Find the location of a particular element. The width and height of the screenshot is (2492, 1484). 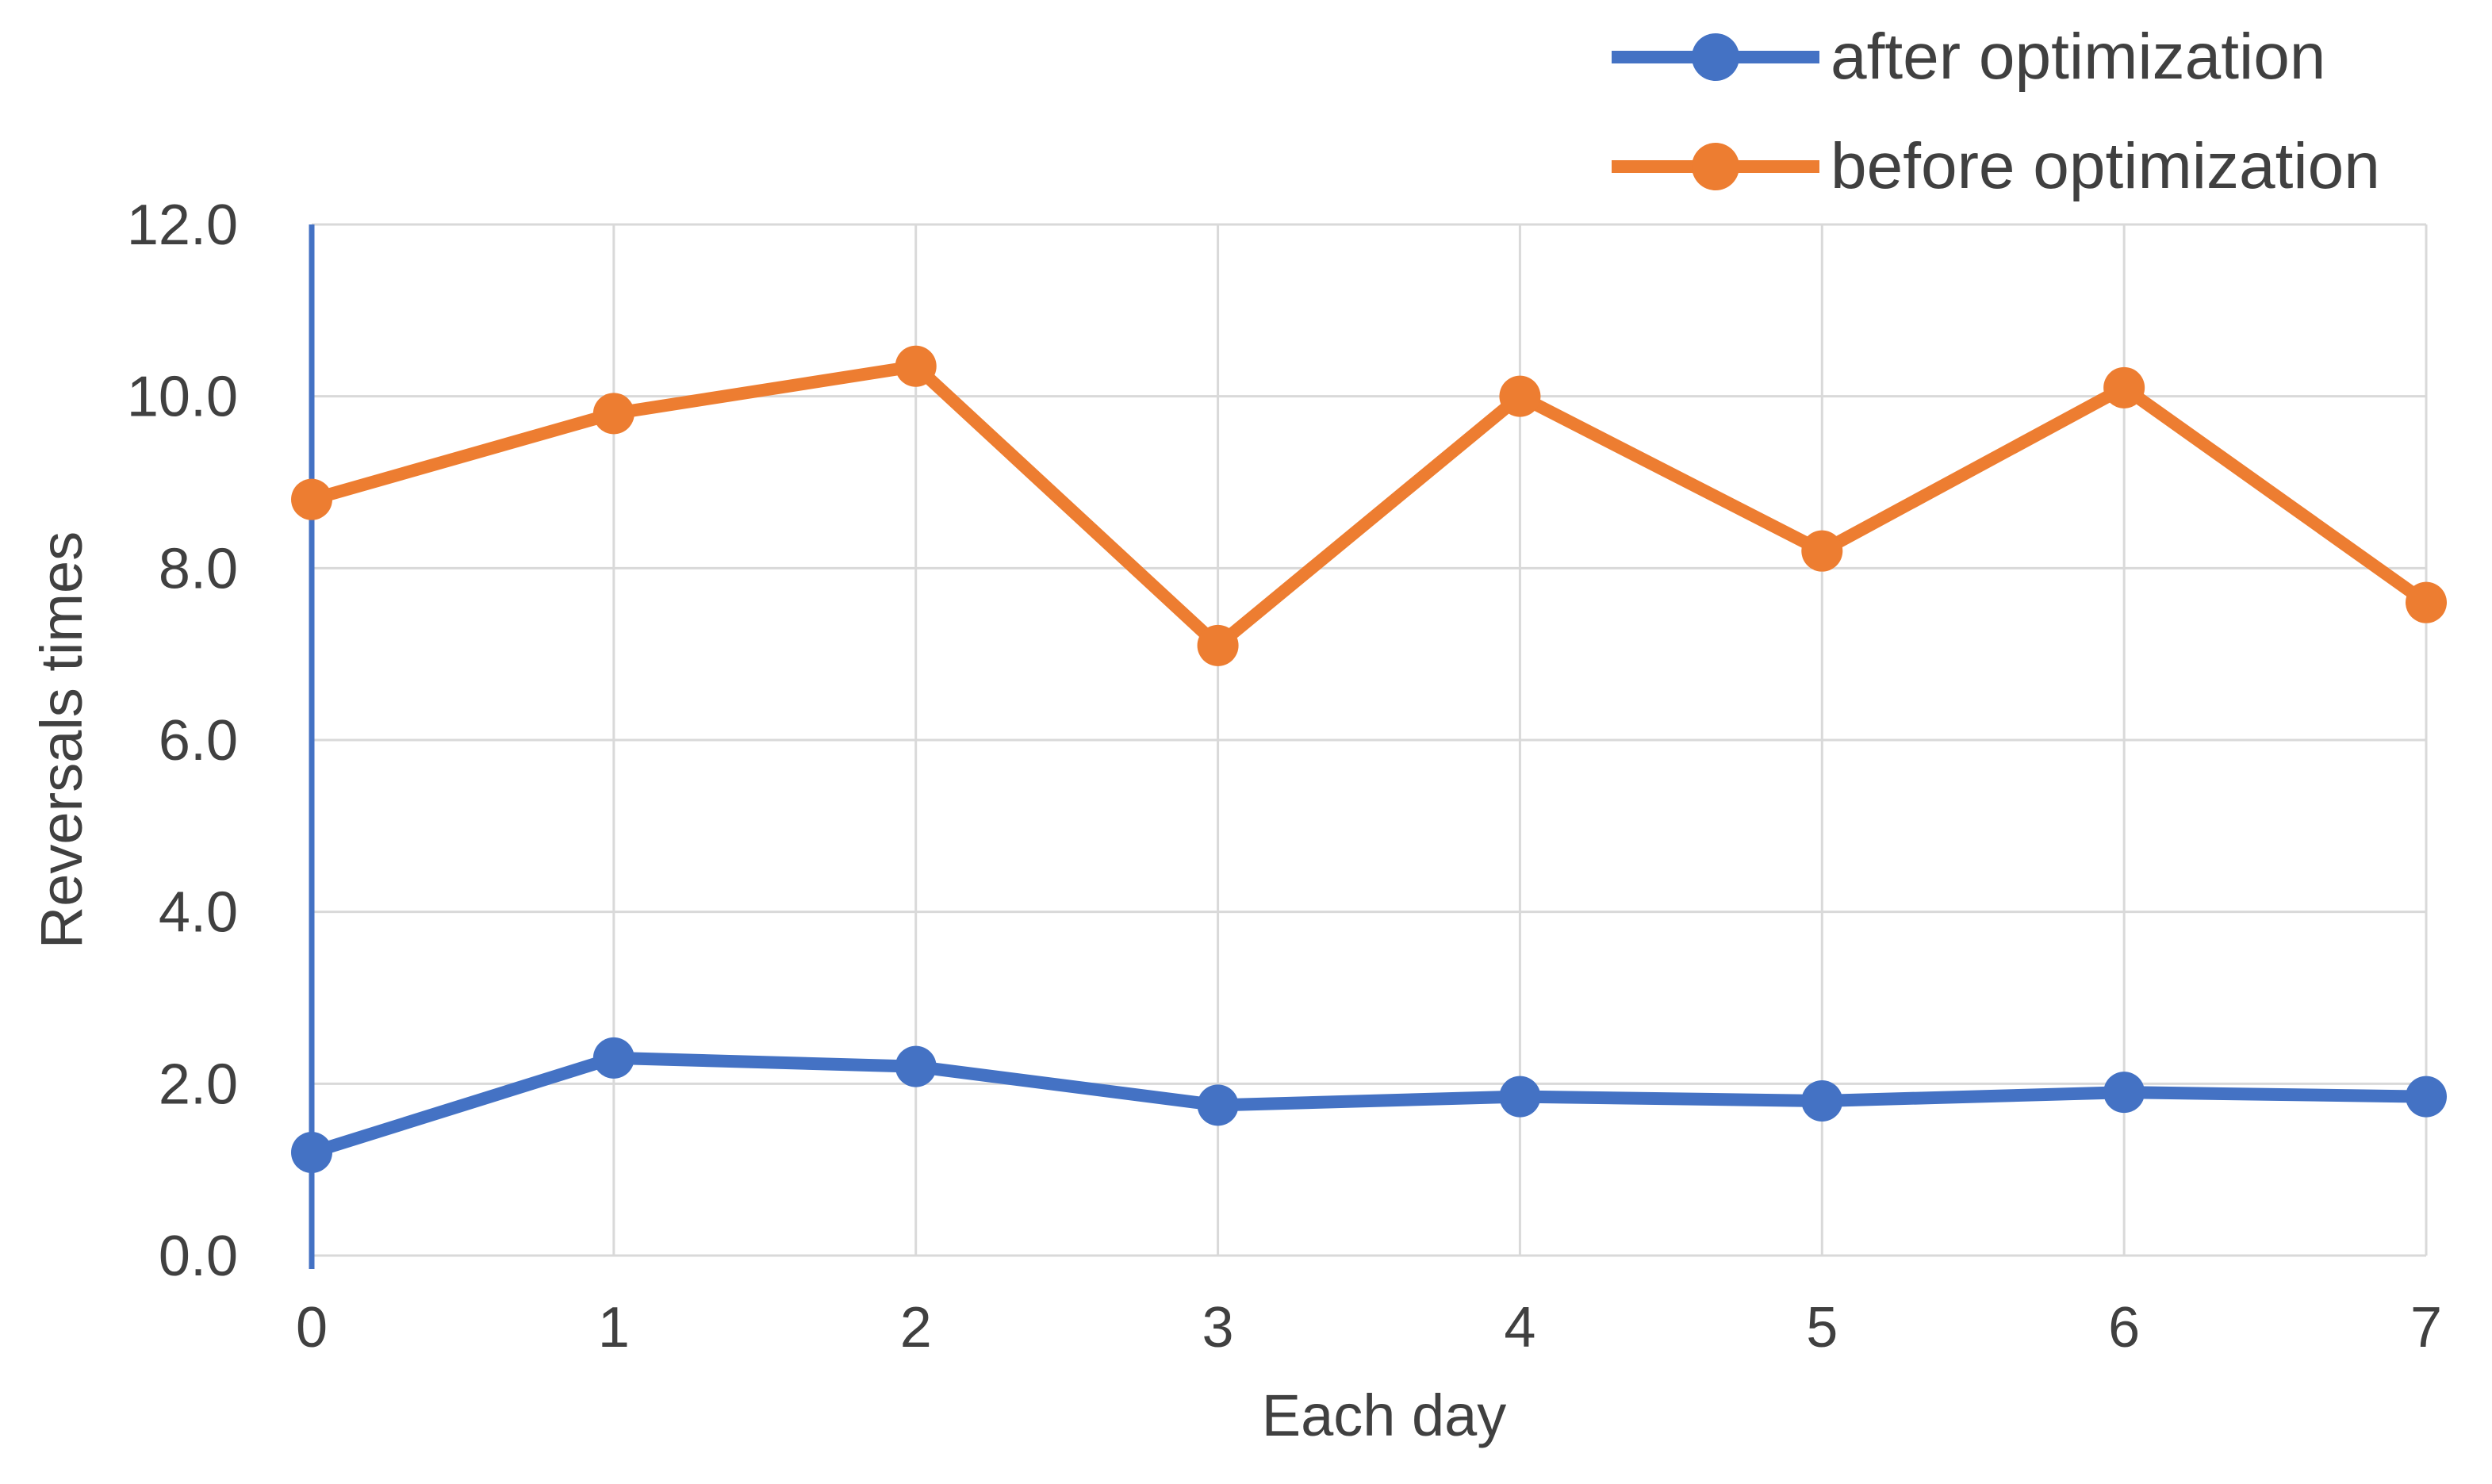

x-tick-label: 0 is located at coordinates (312, 1327).